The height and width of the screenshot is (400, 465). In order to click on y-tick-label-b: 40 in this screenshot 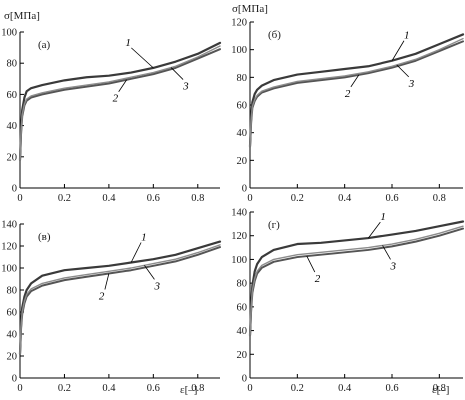, I will do `click(242, 133)`.